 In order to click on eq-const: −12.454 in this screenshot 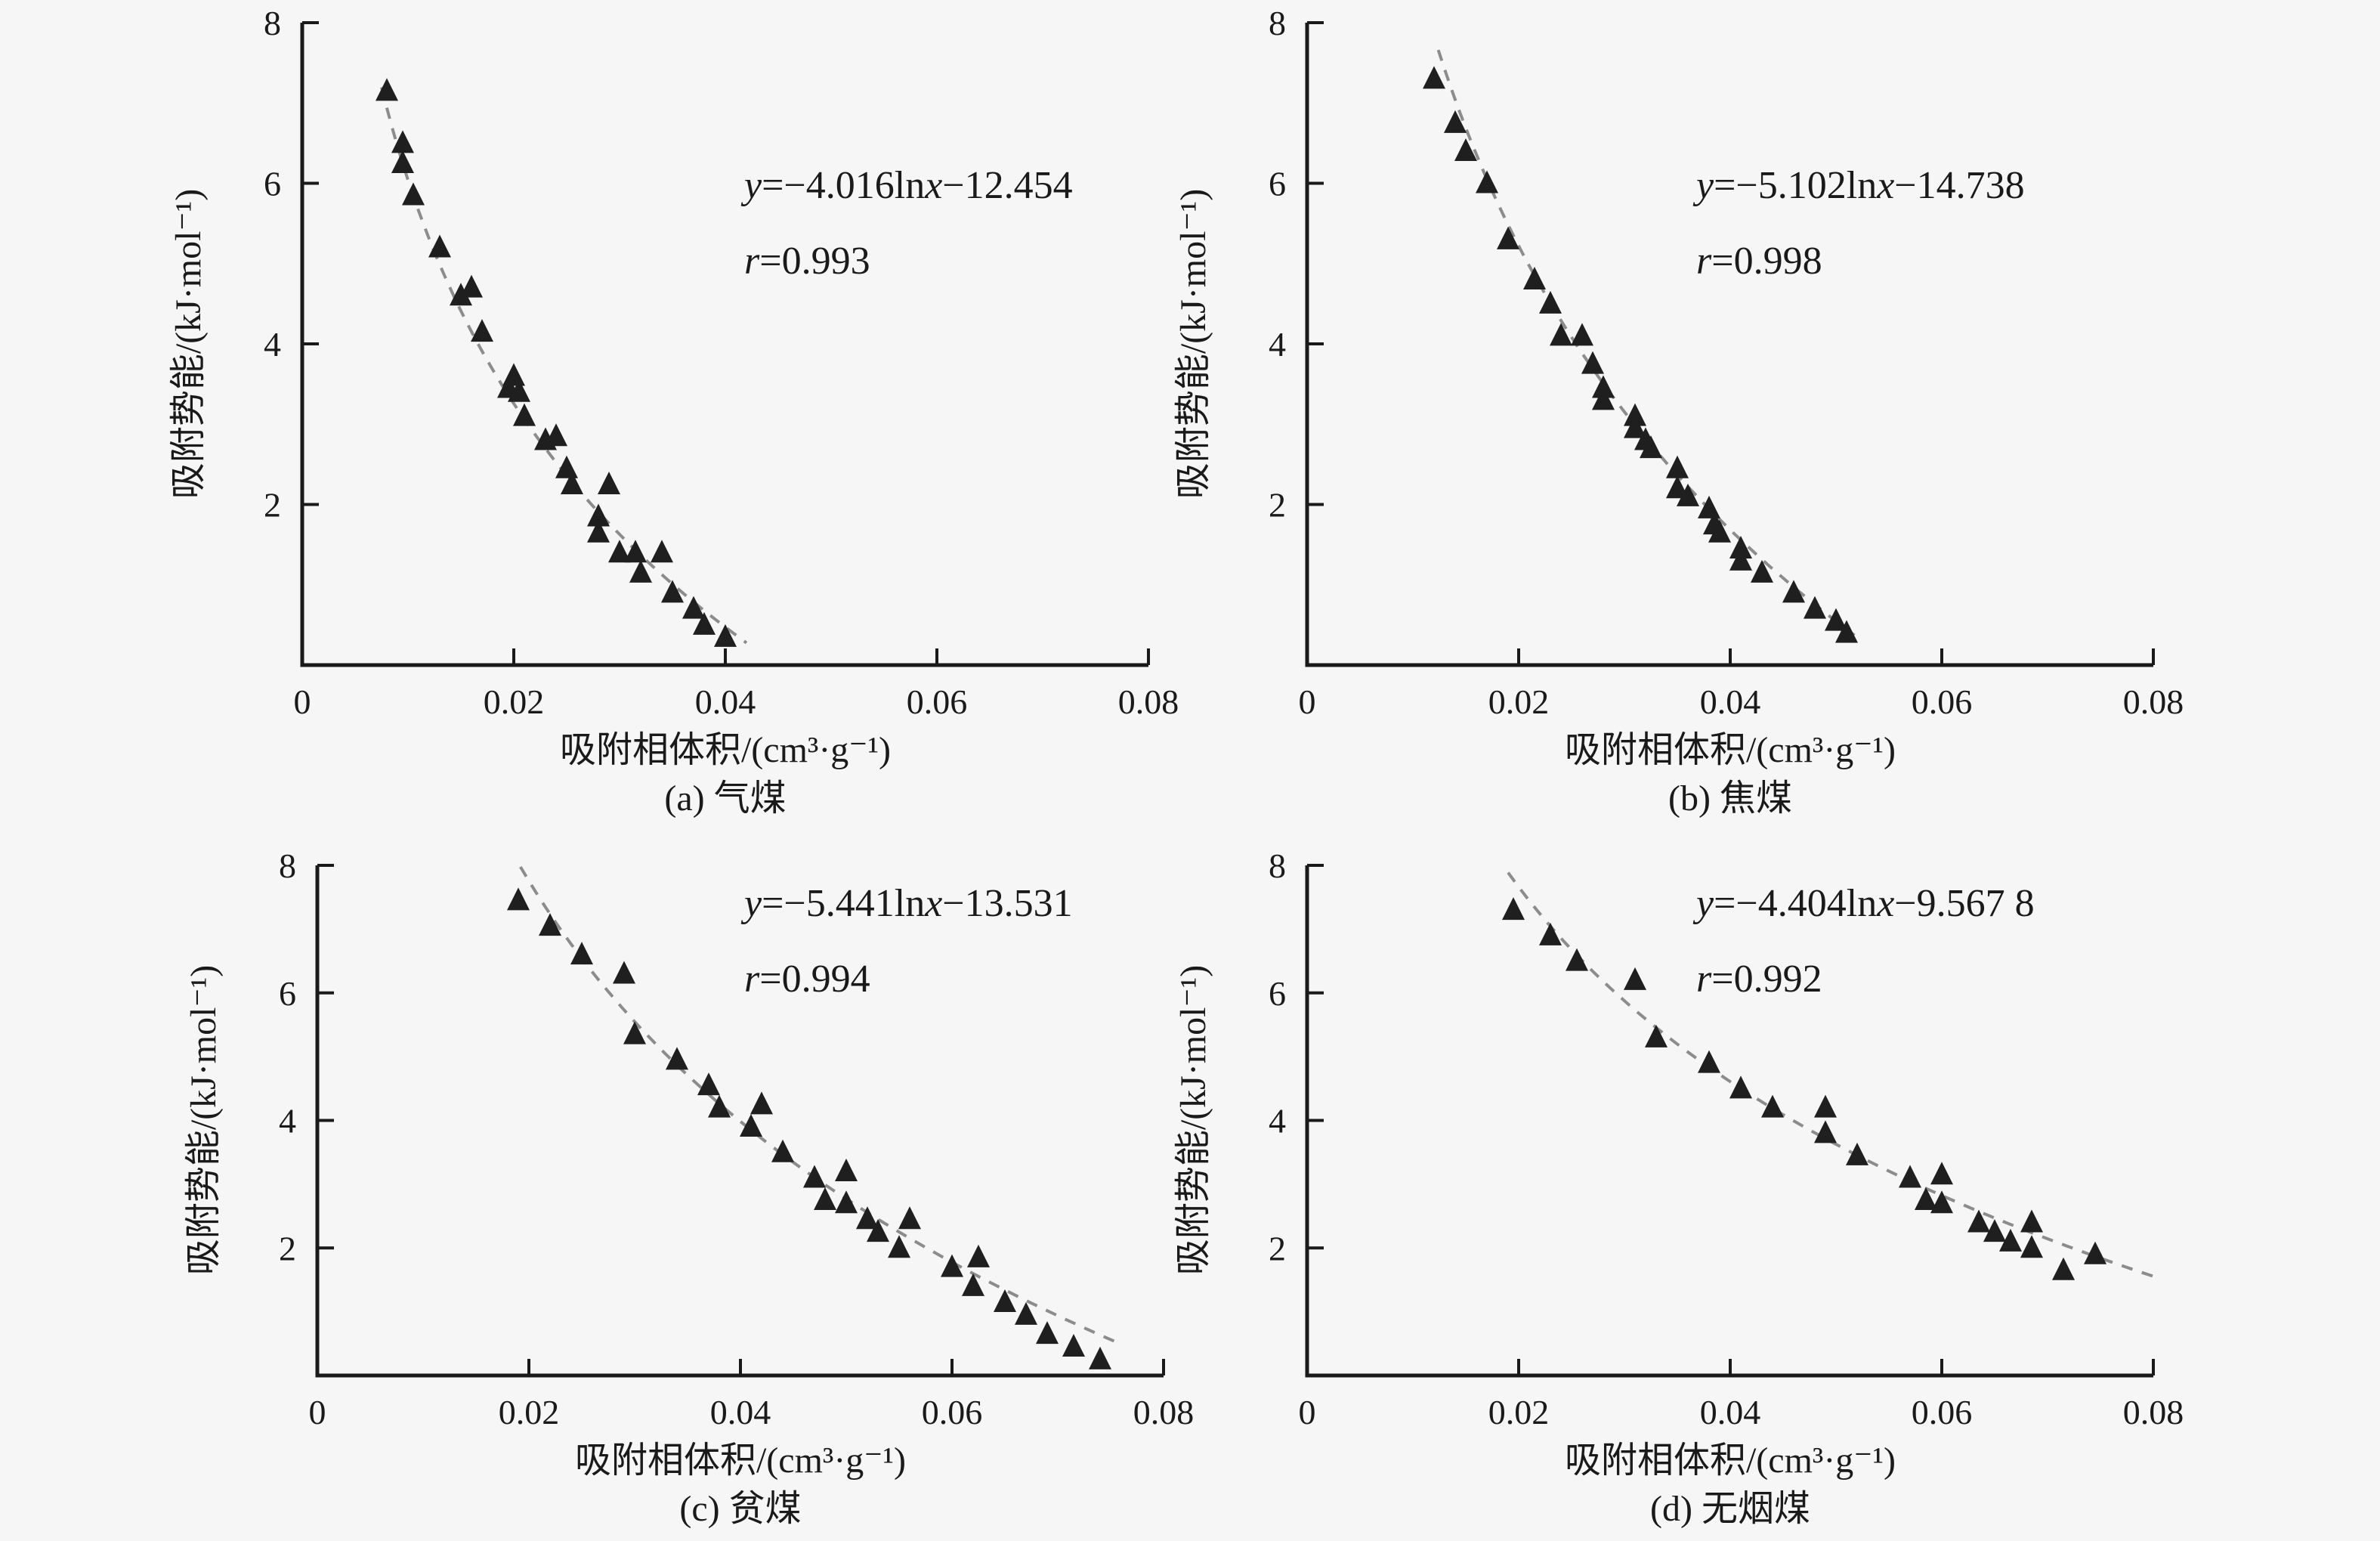, I will do `click(1007, 185)`.